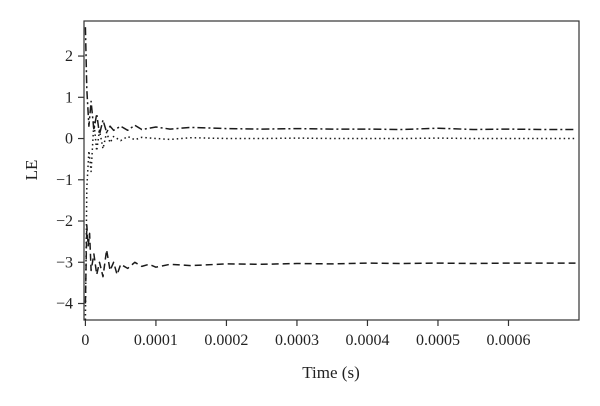 The height and width of the screenshot is (406, 600). I want to click on y-tick-label: −4, so click(64, 304).